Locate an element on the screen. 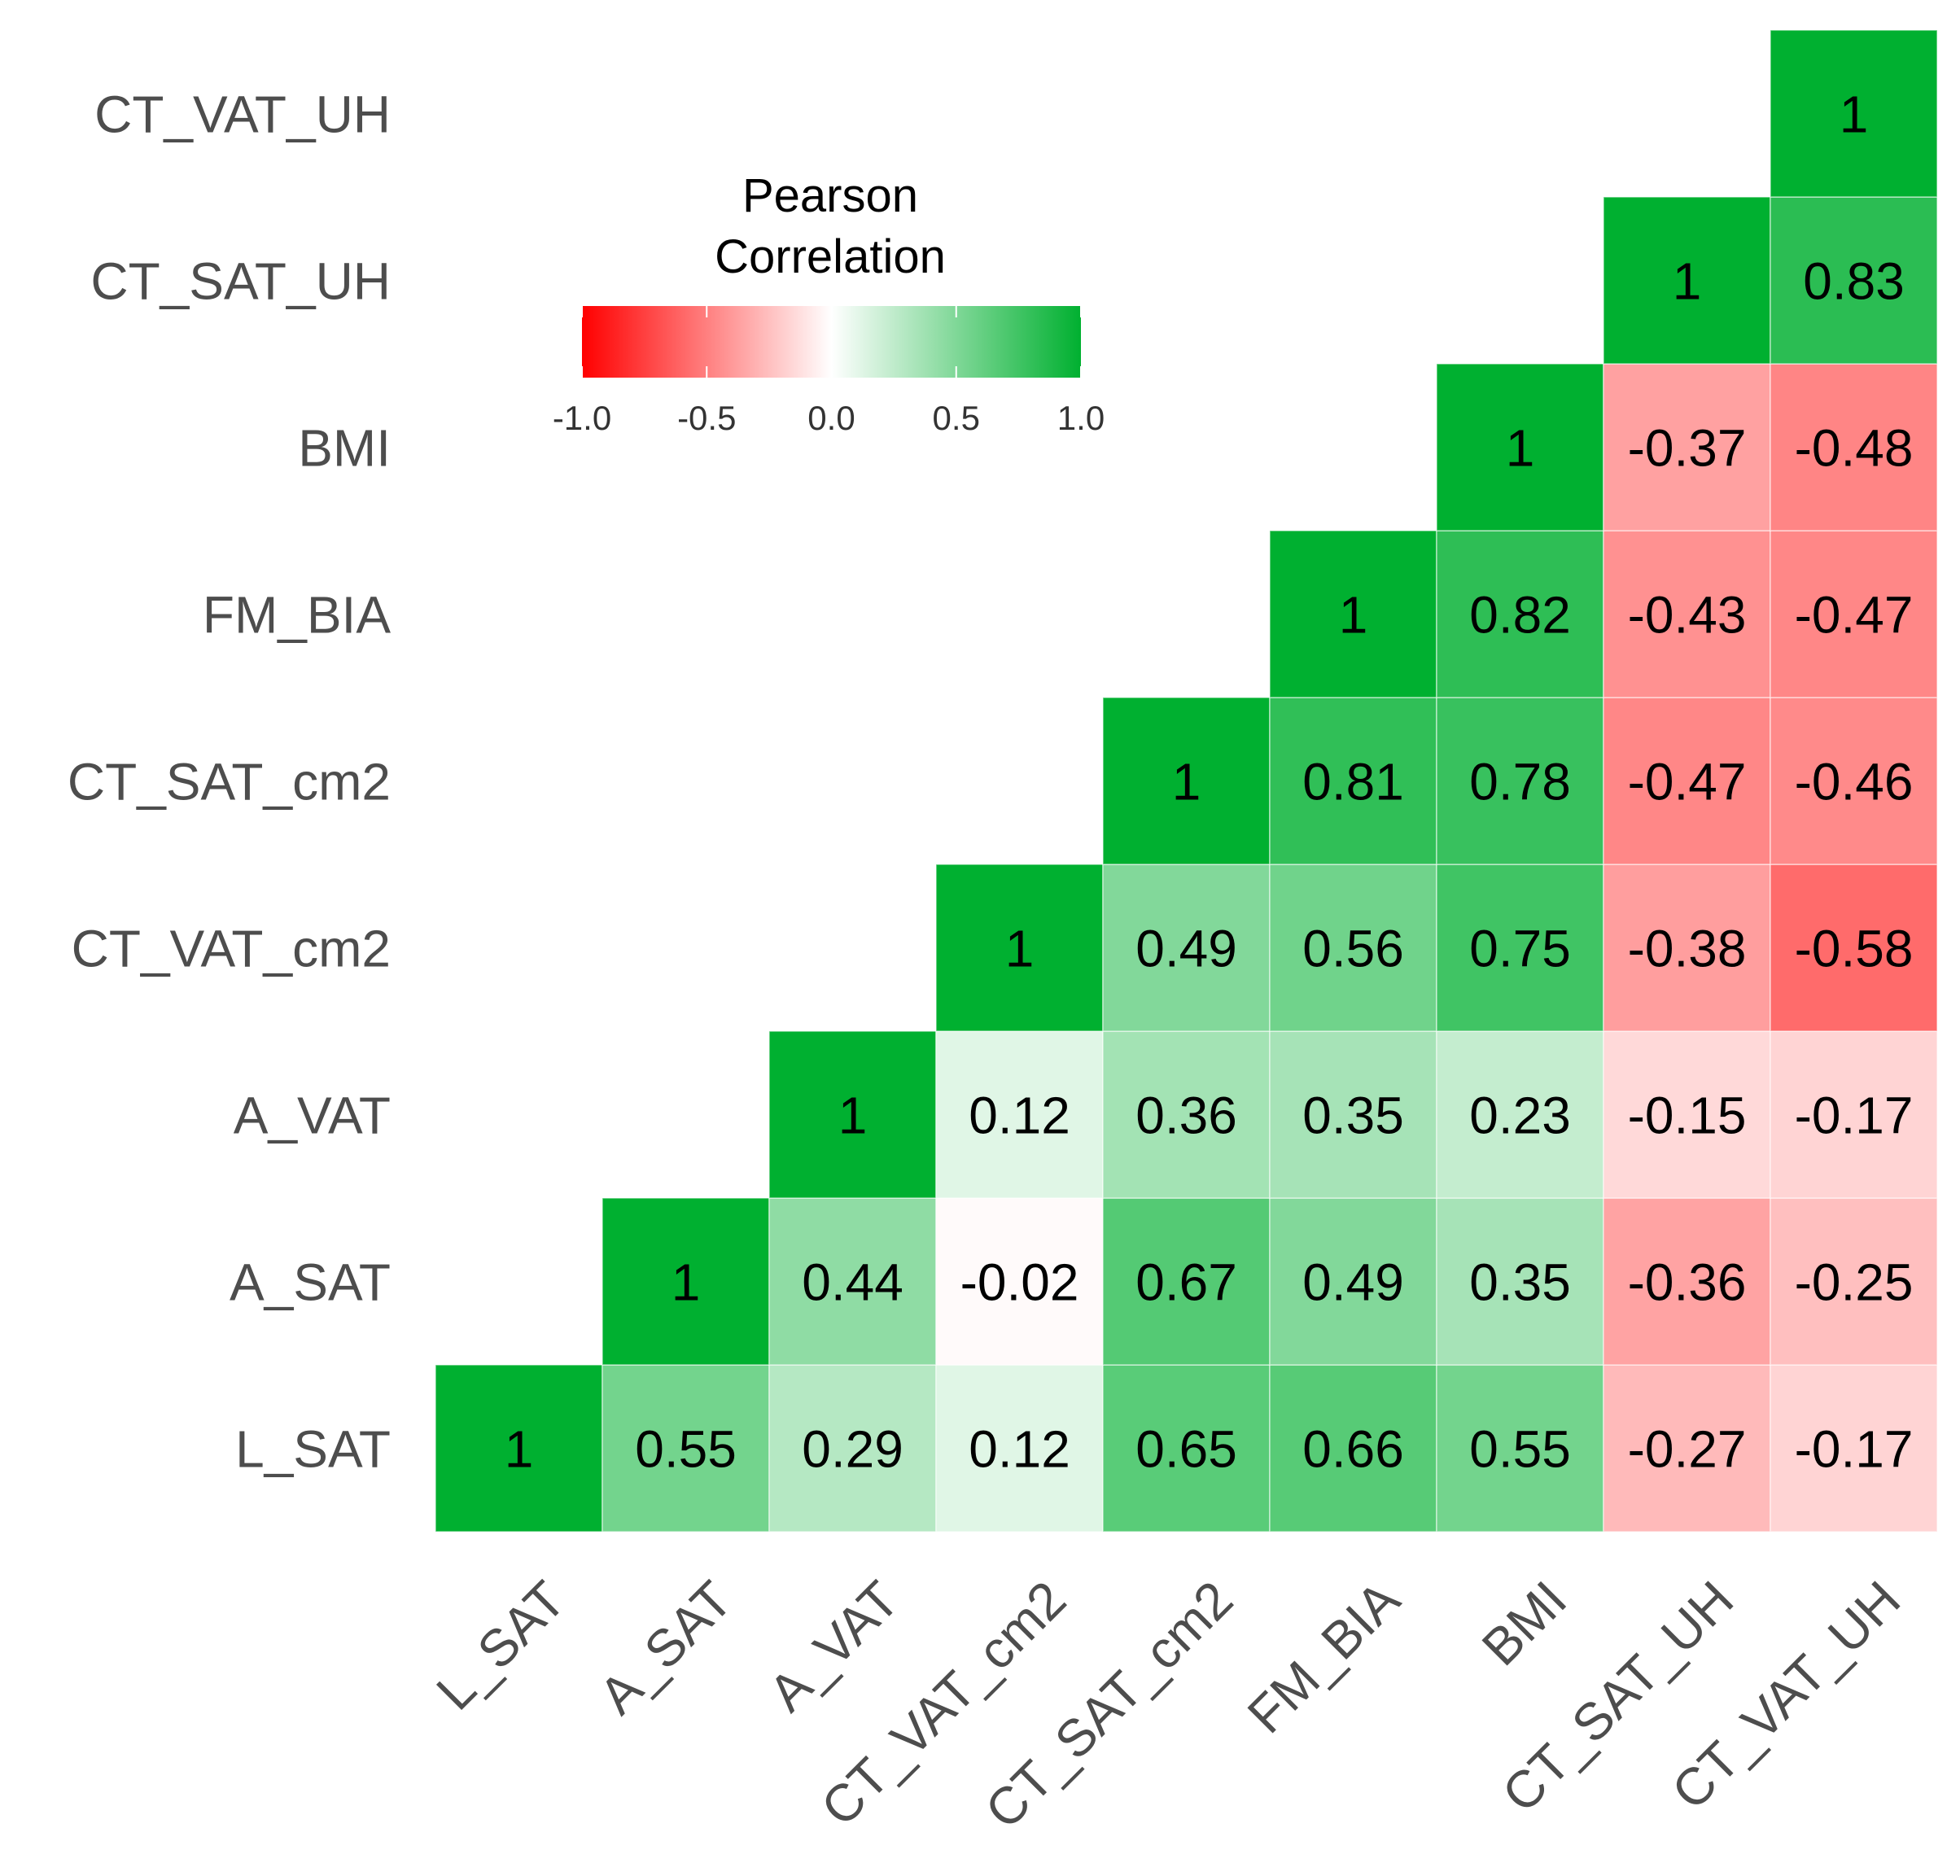  heatmap-cell-FM_BIA-FM_BIA is located at coordinates (1353, 614).